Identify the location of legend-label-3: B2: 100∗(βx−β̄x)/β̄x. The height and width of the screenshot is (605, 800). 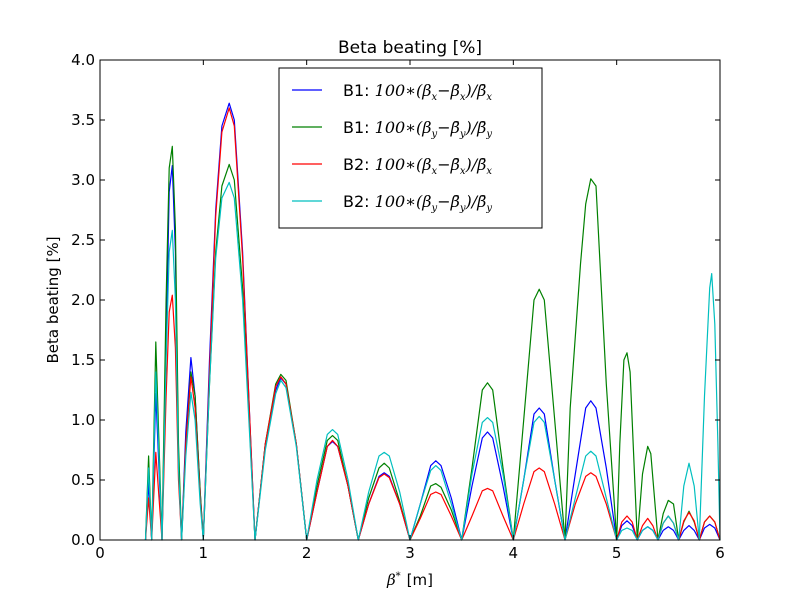
(417, 166).